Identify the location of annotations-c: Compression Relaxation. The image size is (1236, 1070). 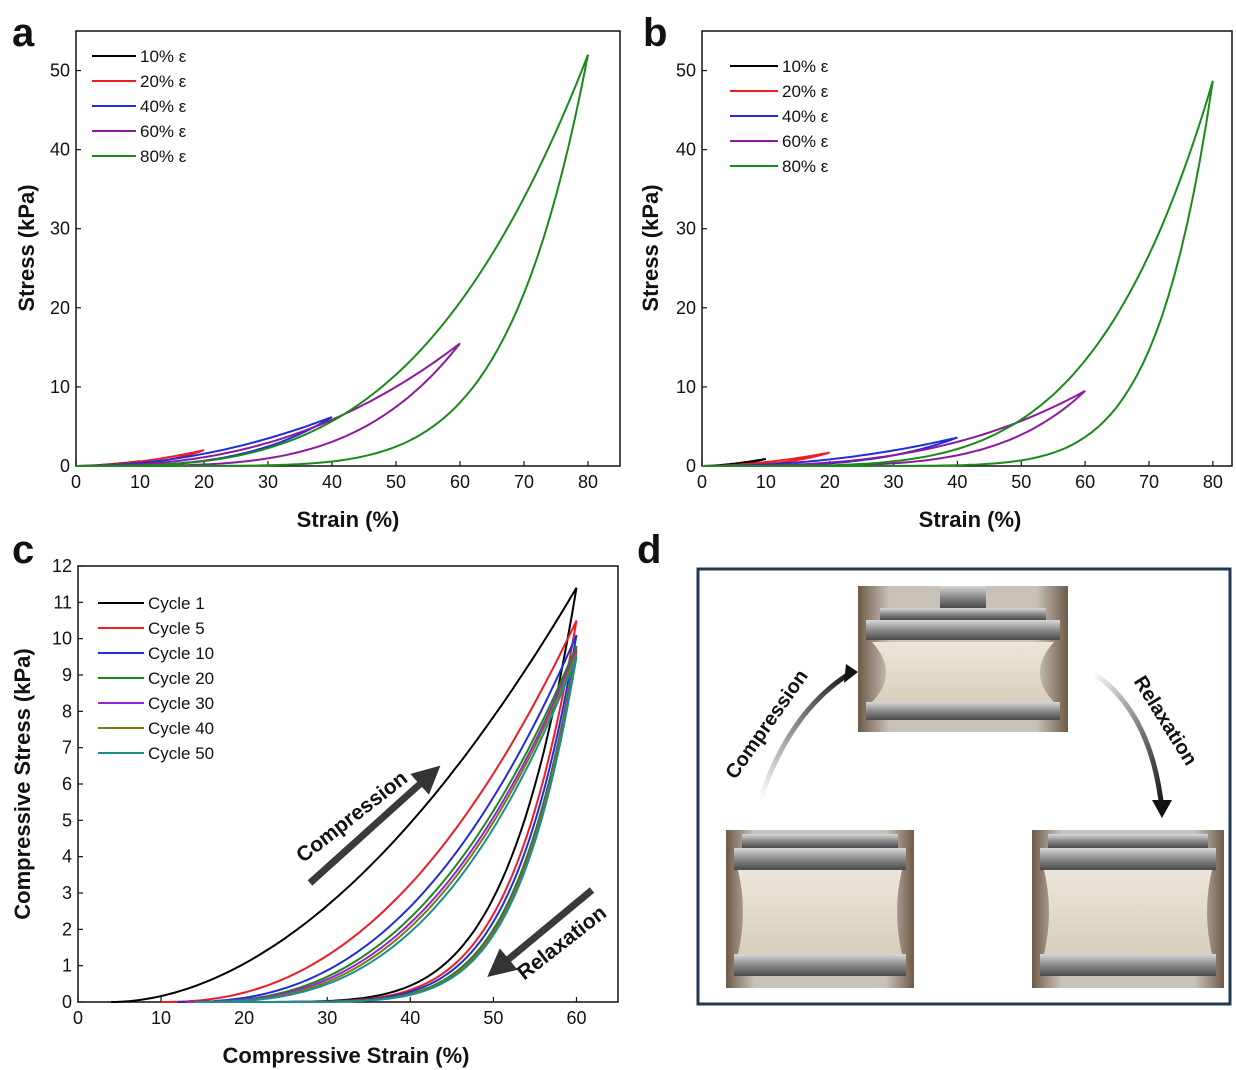
(451, 875).